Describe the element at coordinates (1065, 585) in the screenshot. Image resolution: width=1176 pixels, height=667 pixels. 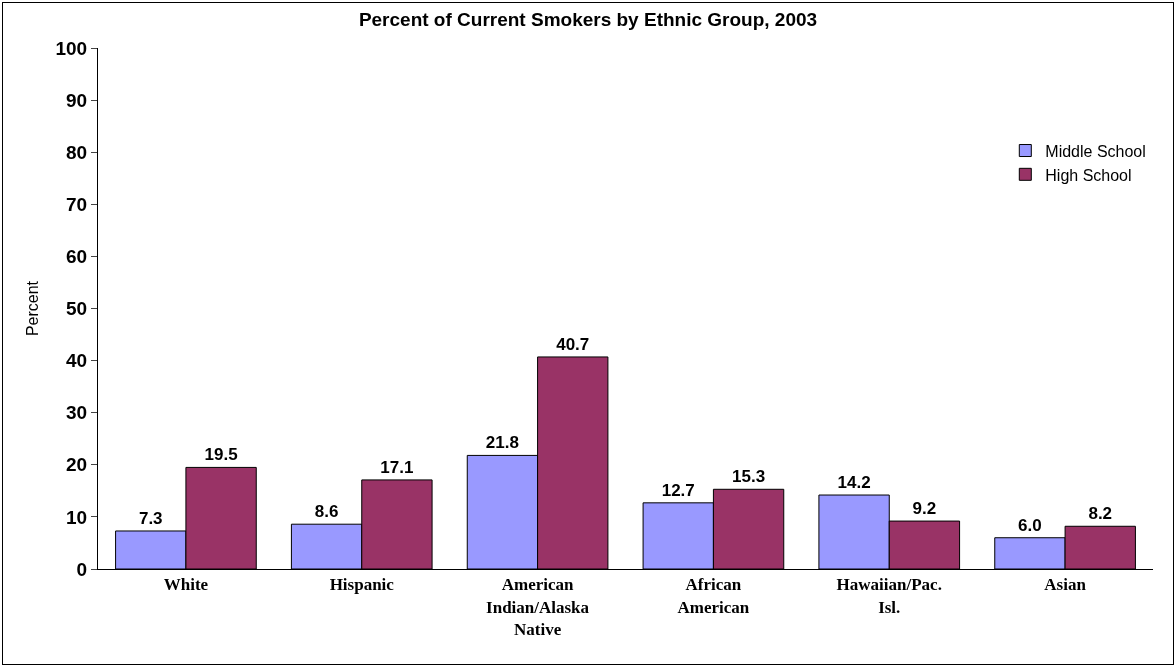
I see `x-tick-label: Asian` at that location.